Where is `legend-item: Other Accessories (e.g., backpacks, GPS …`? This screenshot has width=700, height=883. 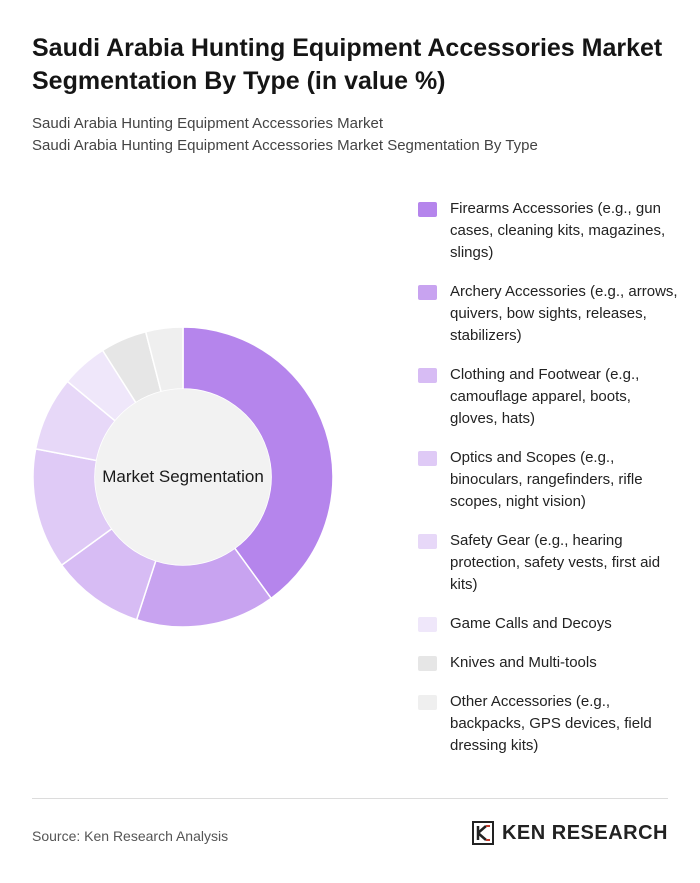
legend-item: Other Accessories (e.g., backpacks, GPS … is located at coordinates (548, 724).